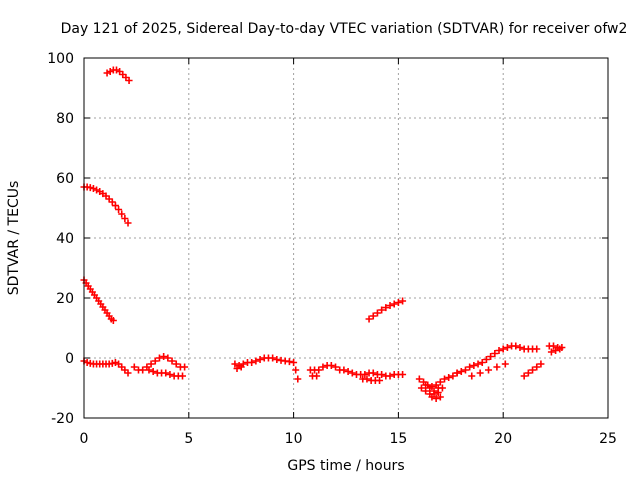  What do you see at coordinates (84, 439) in the screenshot?
I see `x-tick-label: 0` at bounding box center [84, 439].